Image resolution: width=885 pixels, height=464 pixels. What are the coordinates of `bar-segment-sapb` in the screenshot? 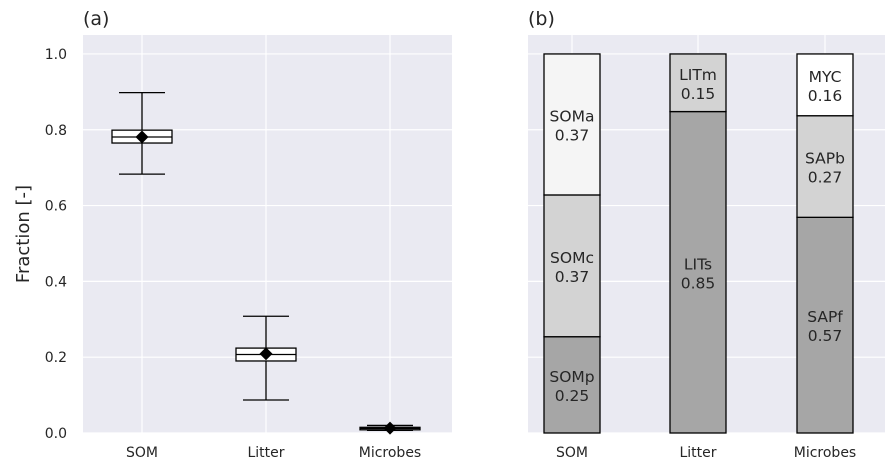 It's located at (825, 166).